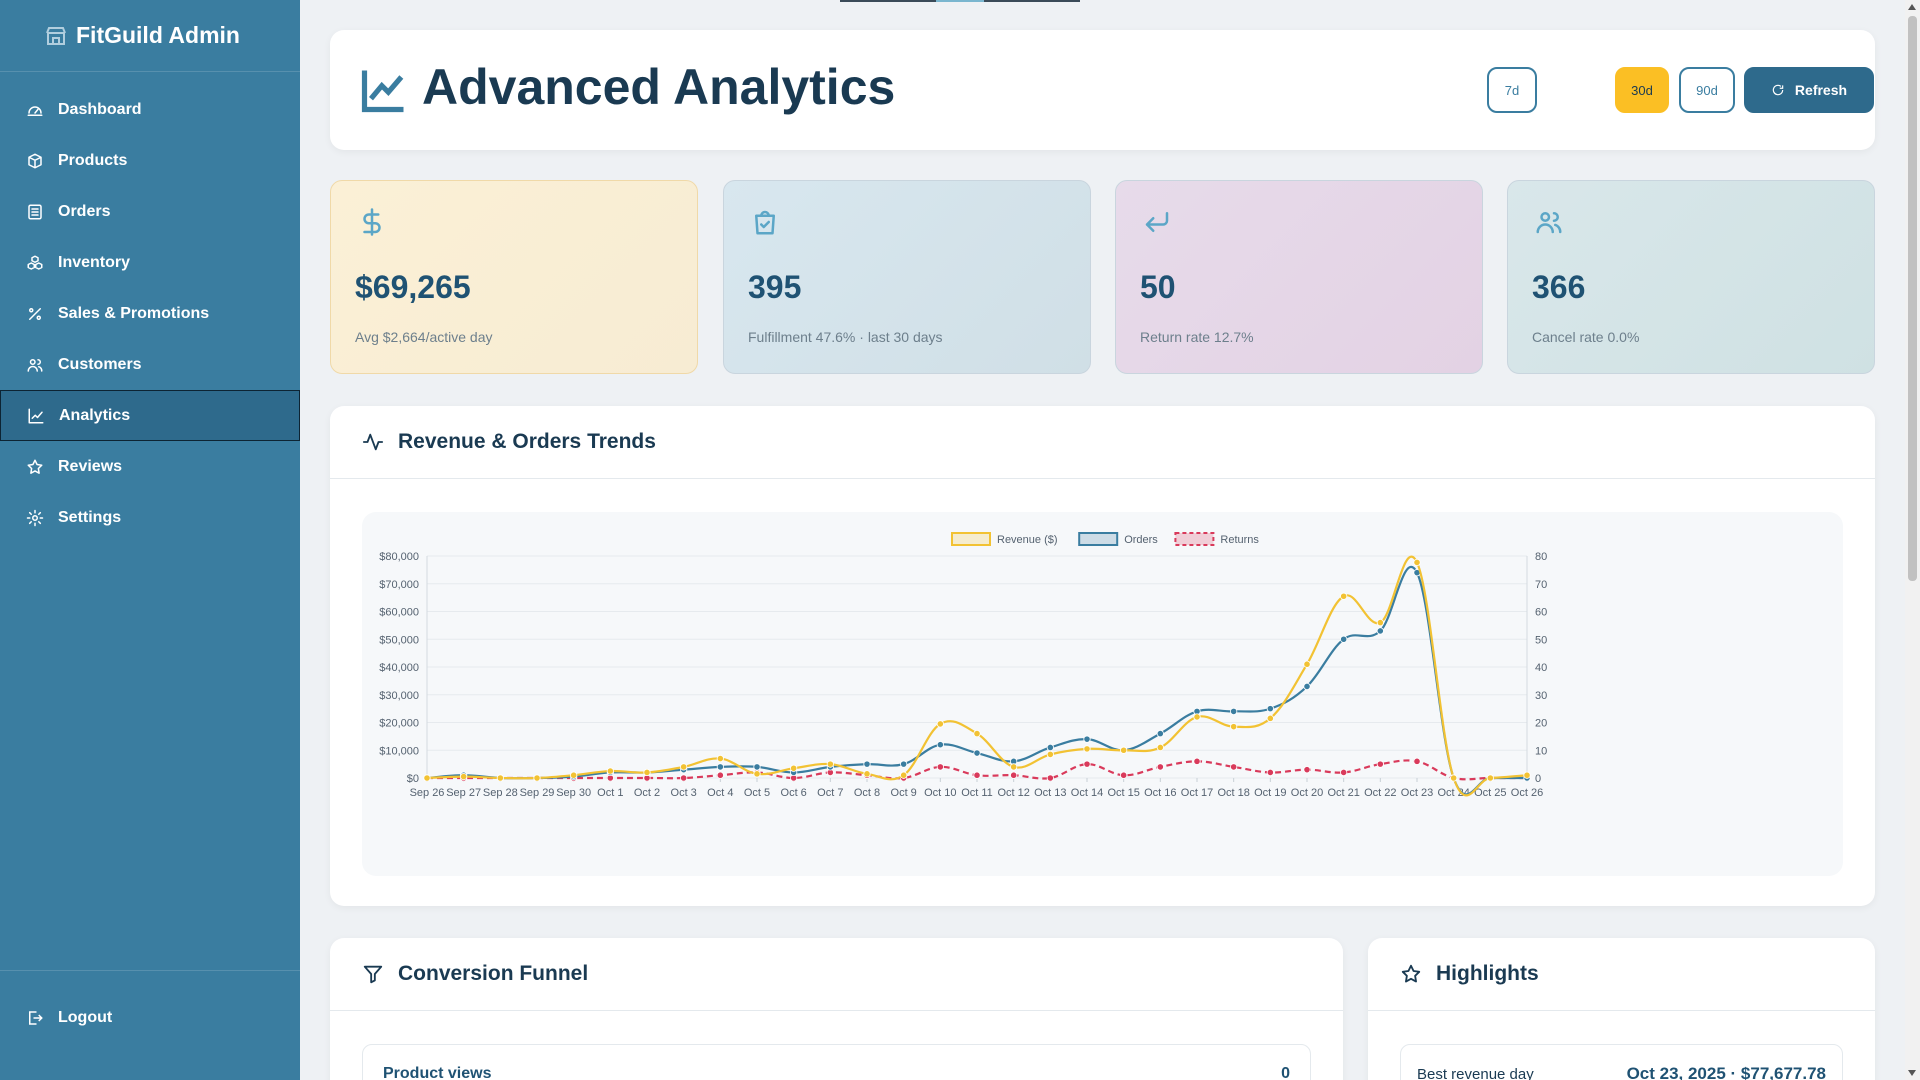 The height and width of the screenshot is (1080, 1920). I want to click on x-tick-label: Sep 27, so click(463, 793).